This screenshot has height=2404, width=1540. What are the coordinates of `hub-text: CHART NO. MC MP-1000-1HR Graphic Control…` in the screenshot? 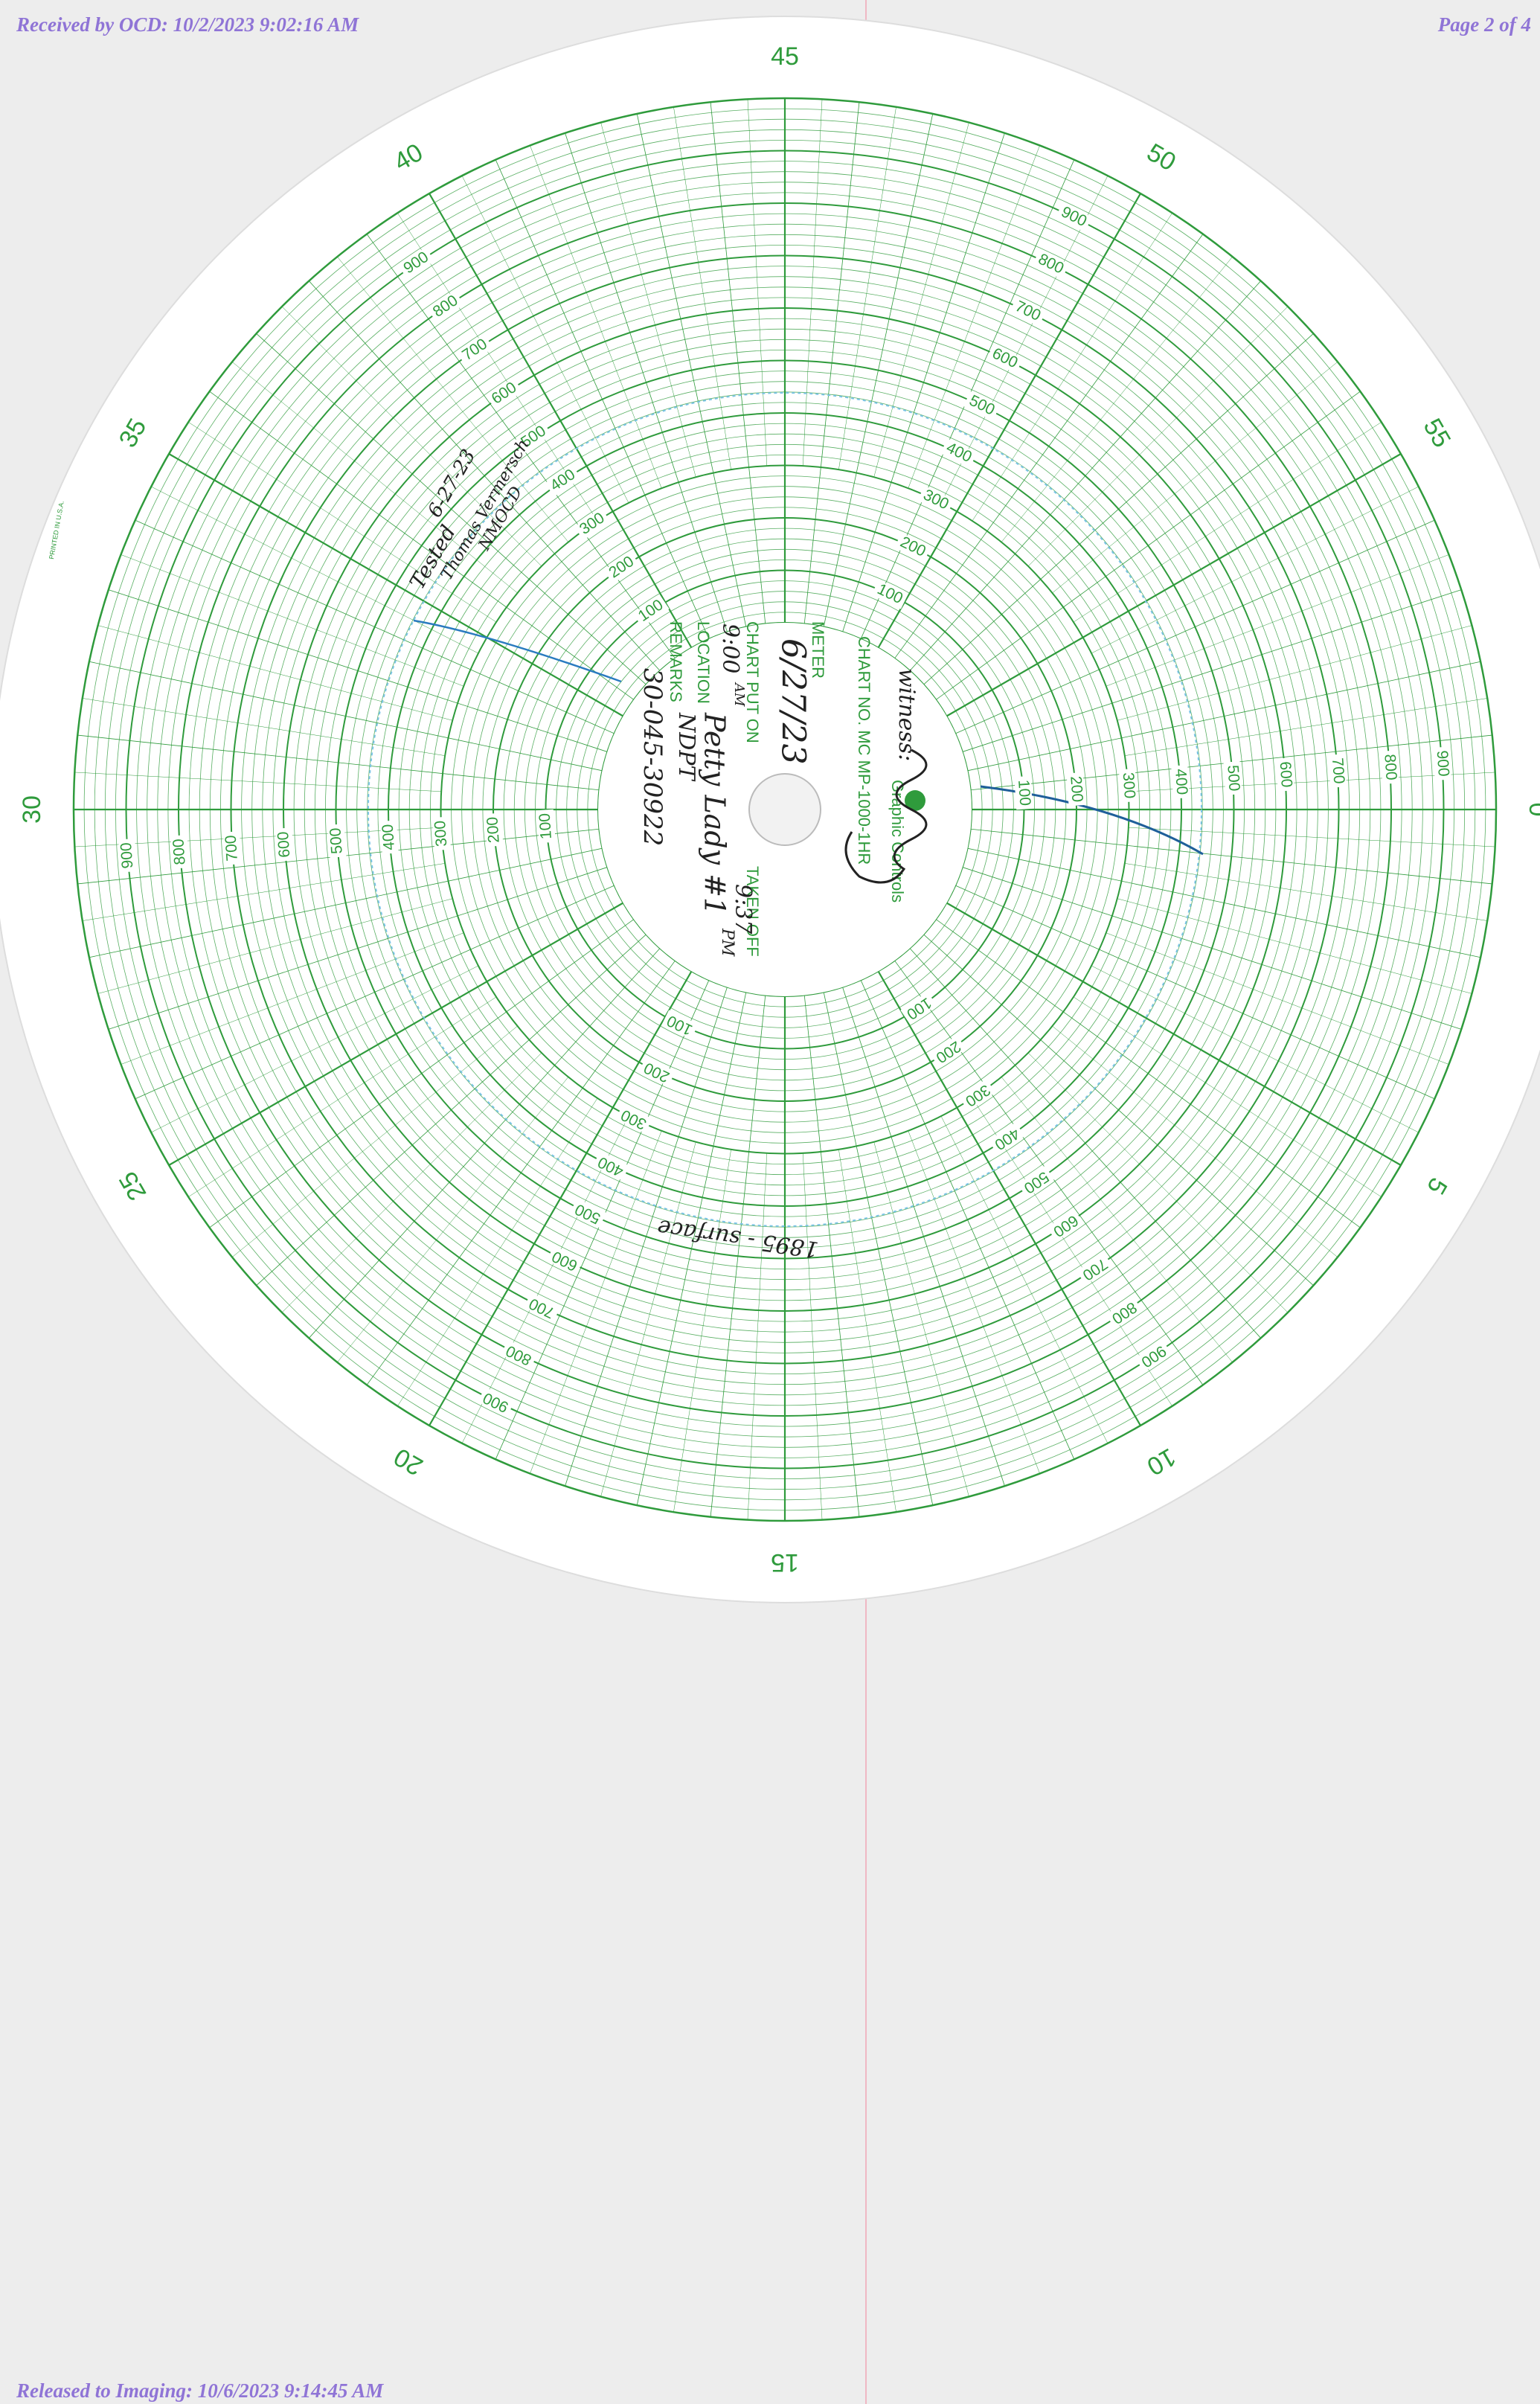 It's located at (783, 789).